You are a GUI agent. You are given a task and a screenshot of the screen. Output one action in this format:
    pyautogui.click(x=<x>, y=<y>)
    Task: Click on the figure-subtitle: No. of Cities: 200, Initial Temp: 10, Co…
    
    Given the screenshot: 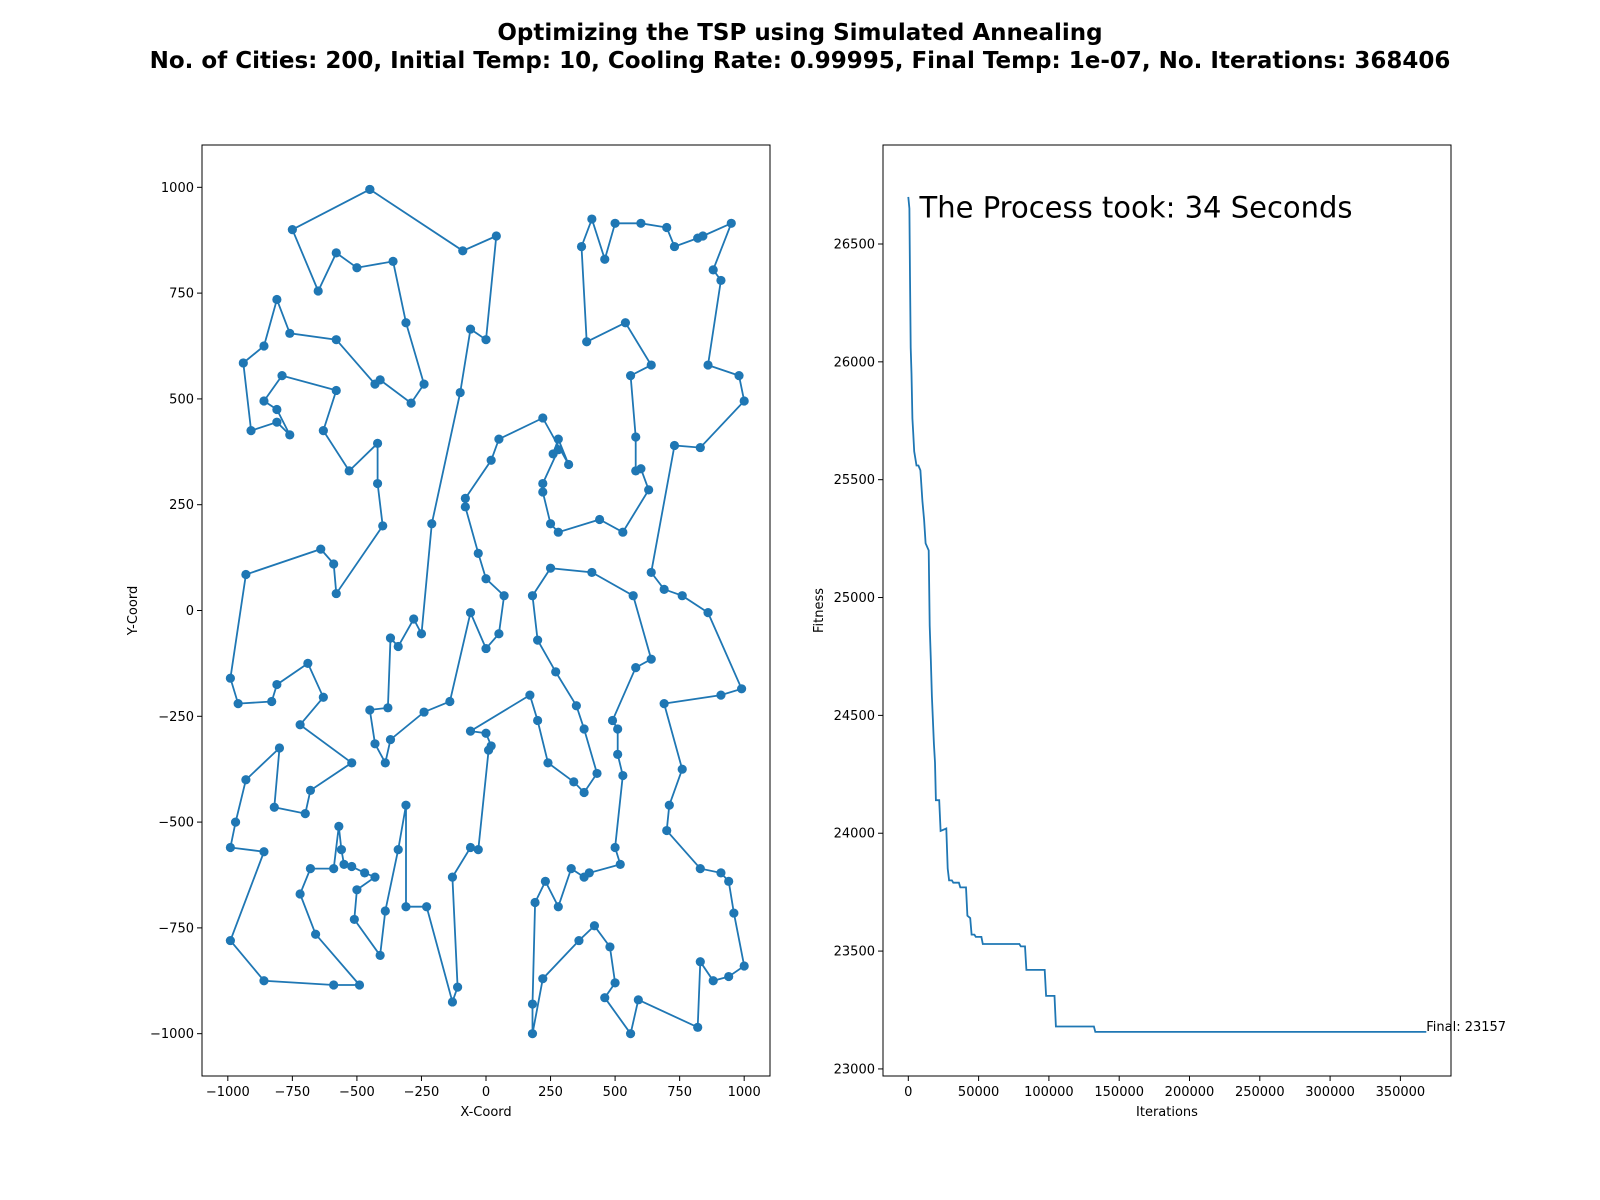 What is the action you would take?
    pyautogui.click(x=800, y=61)
    